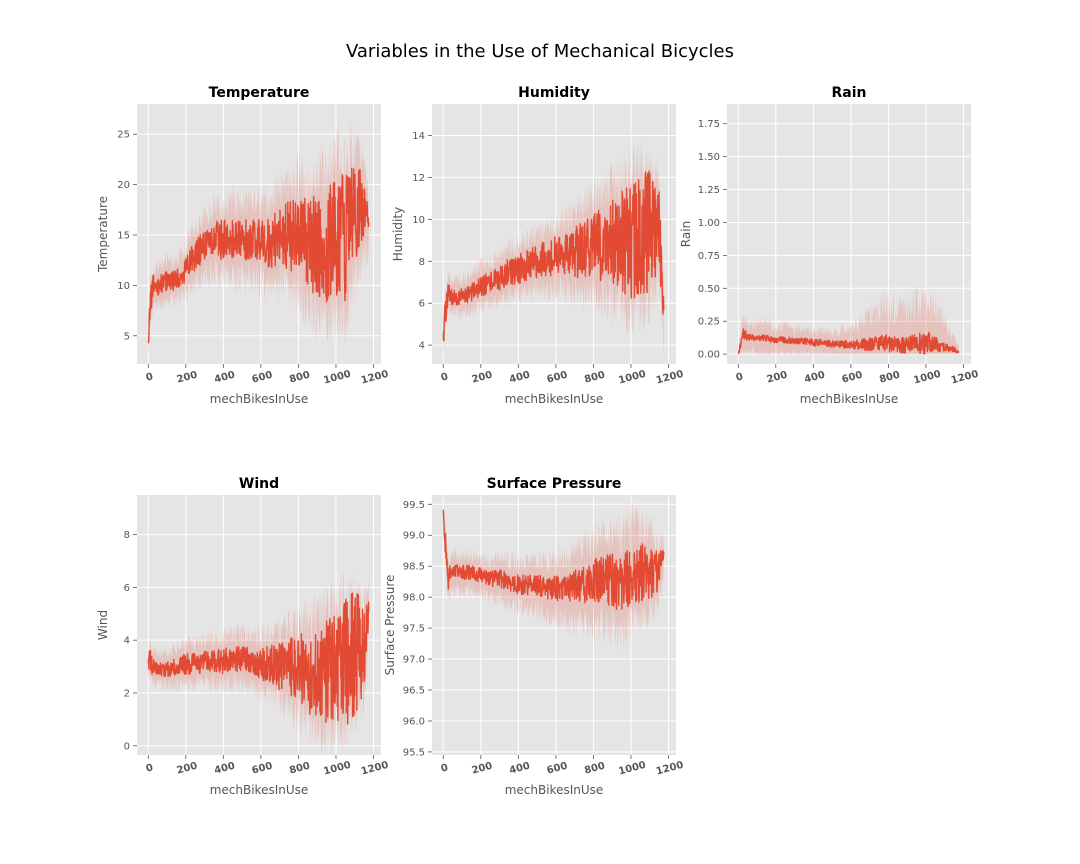  What do you see at coordinates (414, 752) in the screenshot?
I see `y-tick-label: 95.5` at bounding box center [414, 752].